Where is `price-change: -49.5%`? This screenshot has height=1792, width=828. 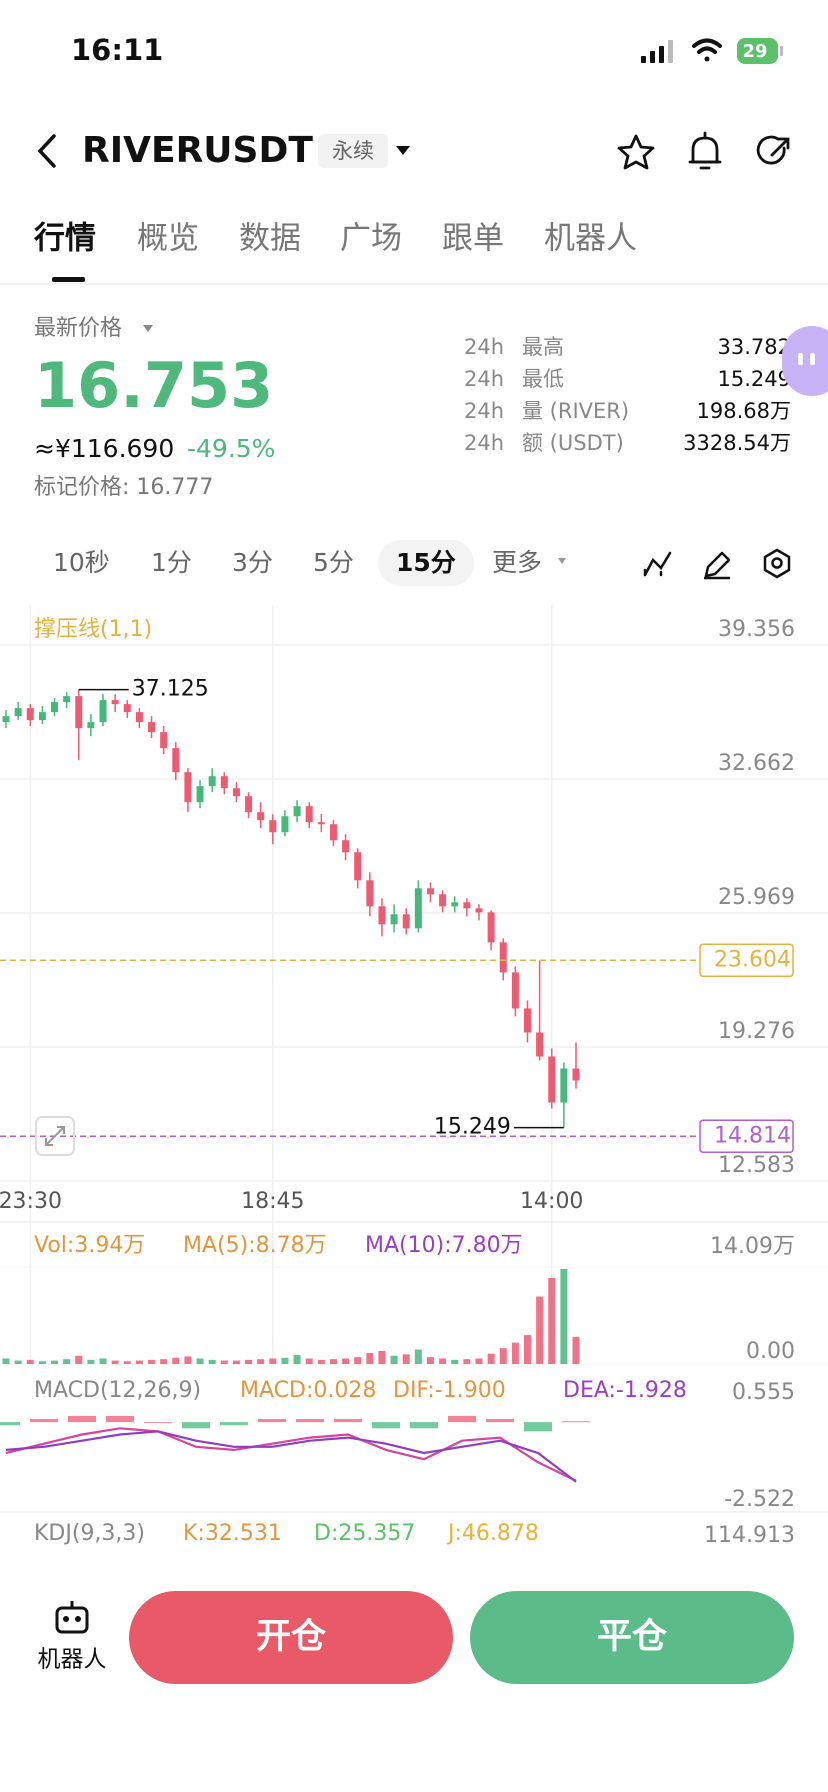 price-change: -49.5% is located at coordinates (231, 448).